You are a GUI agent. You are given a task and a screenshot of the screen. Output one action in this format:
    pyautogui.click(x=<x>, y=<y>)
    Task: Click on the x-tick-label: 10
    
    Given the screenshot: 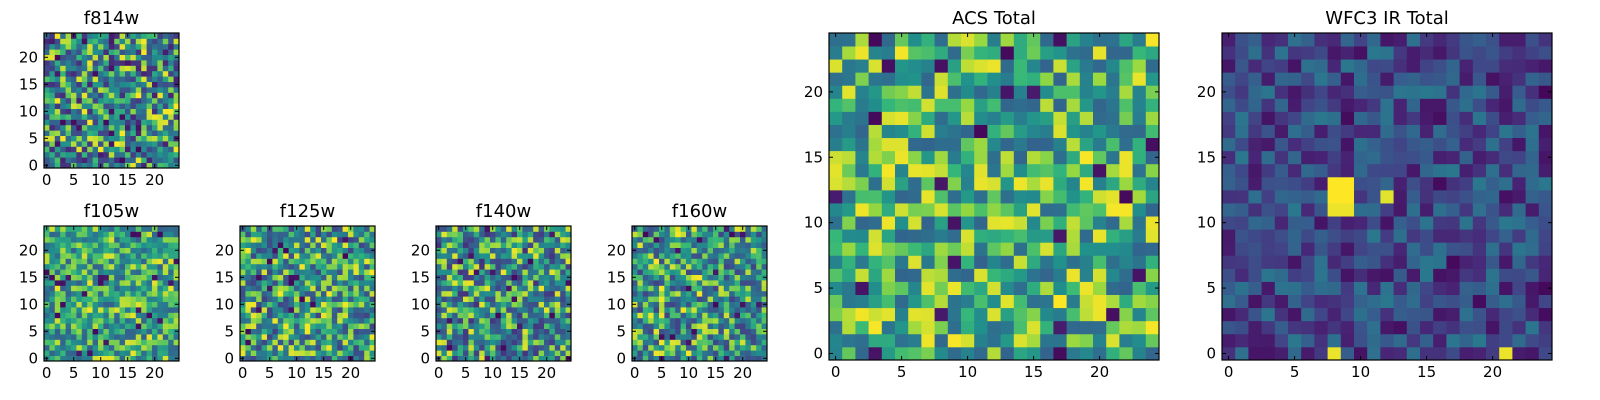 What is the action you would take?
    pyautogui.click(x=967, y=372)
    